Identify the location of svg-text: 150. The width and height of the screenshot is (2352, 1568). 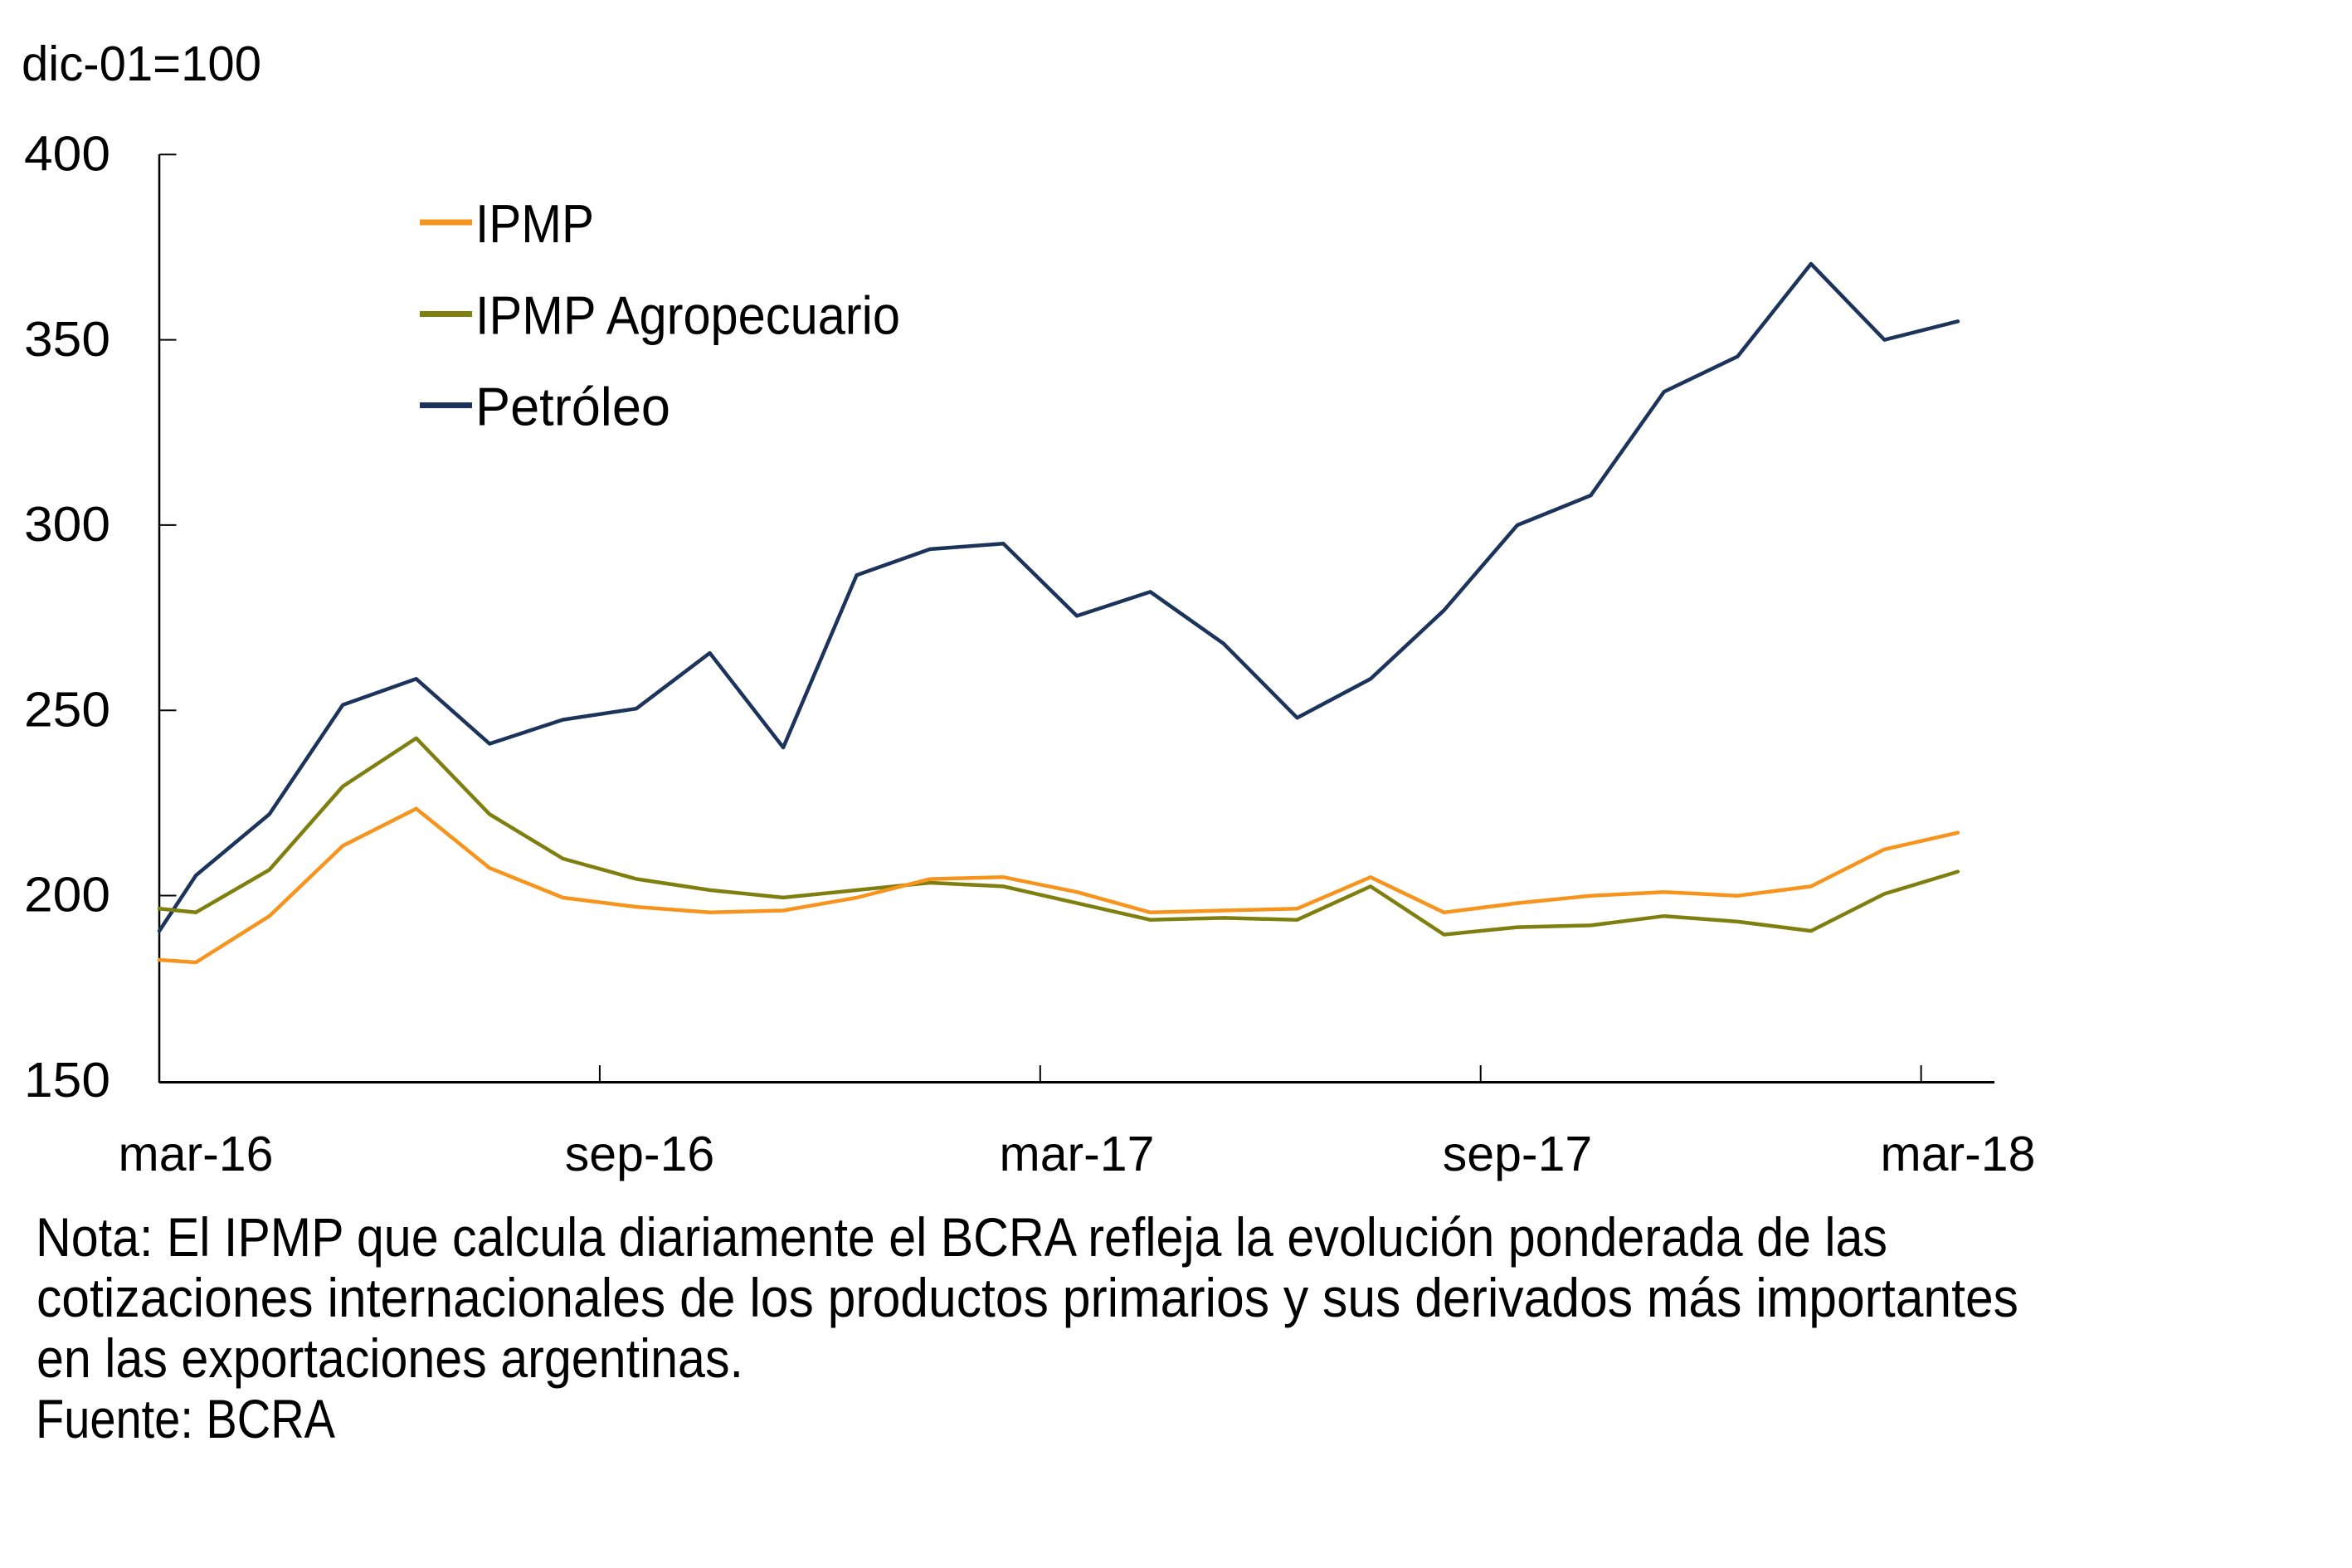
(67, 1080).